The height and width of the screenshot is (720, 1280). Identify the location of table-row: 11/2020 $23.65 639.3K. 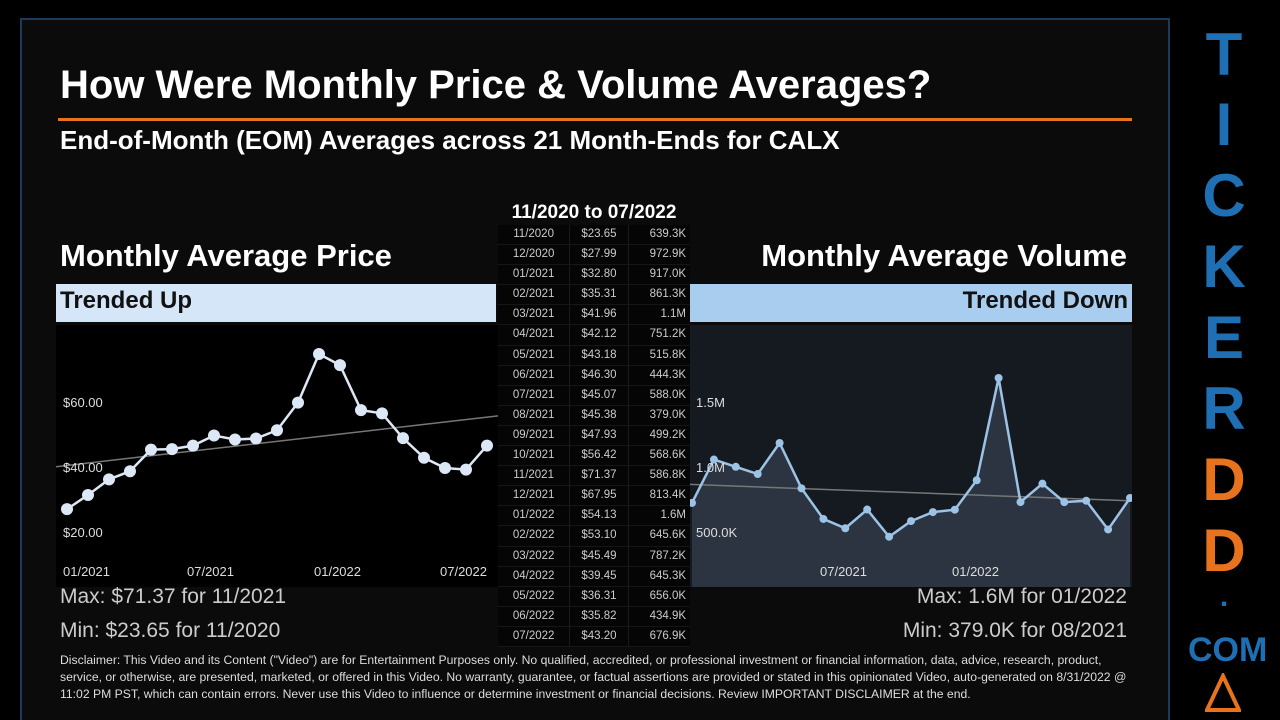
(594, 235).